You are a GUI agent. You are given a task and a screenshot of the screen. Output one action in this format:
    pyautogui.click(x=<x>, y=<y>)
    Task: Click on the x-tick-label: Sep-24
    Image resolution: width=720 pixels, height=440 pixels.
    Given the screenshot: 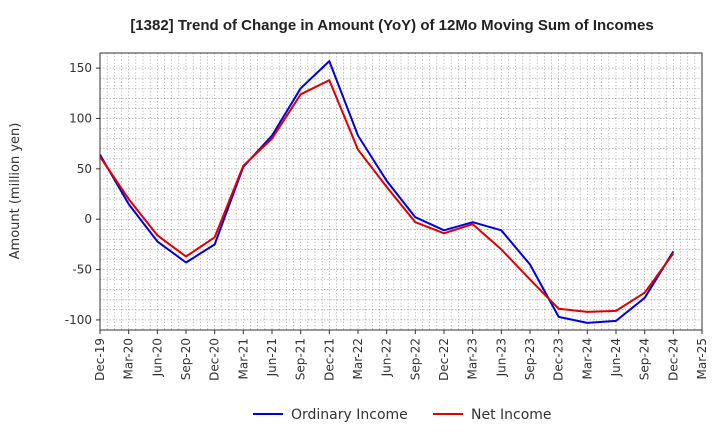 What is the action you would take?
    pyautogui.click(x=645, y=359)
    